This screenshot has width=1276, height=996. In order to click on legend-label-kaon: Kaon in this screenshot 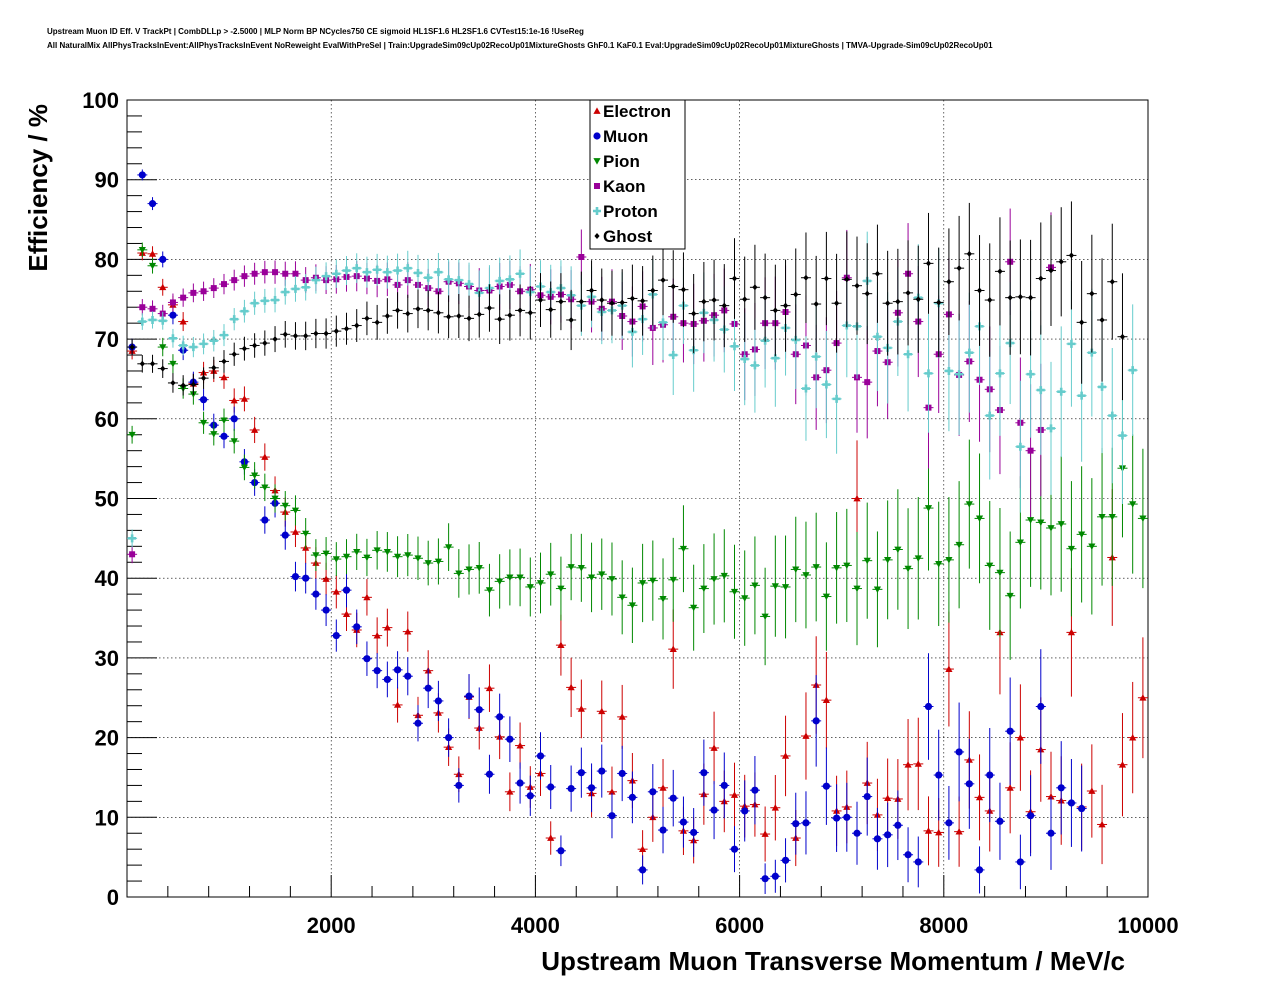, I will do `click(624, 186)`.